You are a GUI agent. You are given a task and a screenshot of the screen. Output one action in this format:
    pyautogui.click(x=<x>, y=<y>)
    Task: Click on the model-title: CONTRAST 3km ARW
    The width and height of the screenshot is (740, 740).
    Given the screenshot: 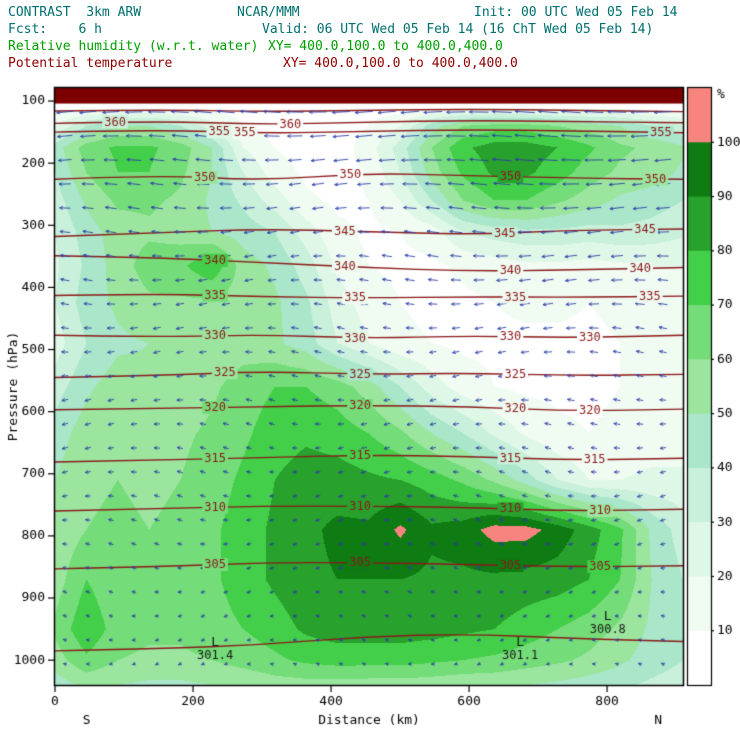 What is the action you would take?
    pyautogui.click(x=75, y=12)
    